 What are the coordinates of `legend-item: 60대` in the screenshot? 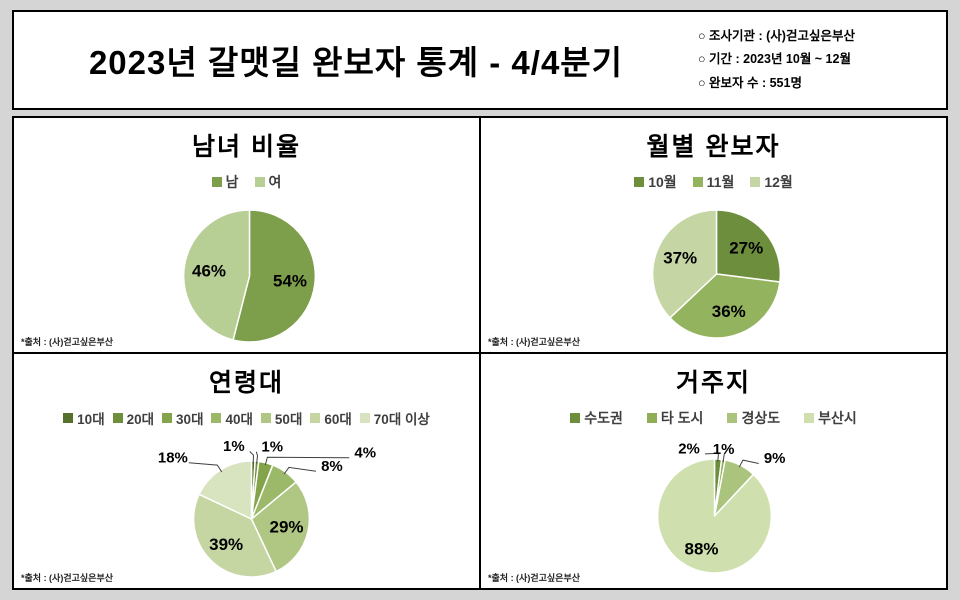 It's located at (331, 418).